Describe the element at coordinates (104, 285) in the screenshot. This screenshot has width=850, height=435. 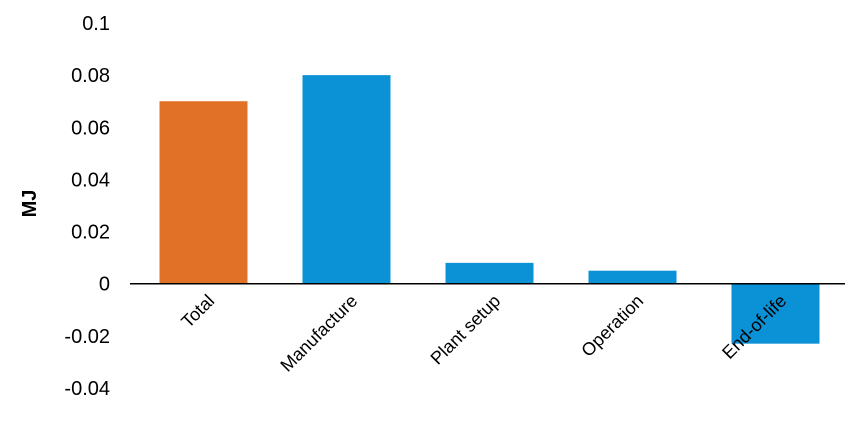
I see `y-tick-label: 0` at that location.